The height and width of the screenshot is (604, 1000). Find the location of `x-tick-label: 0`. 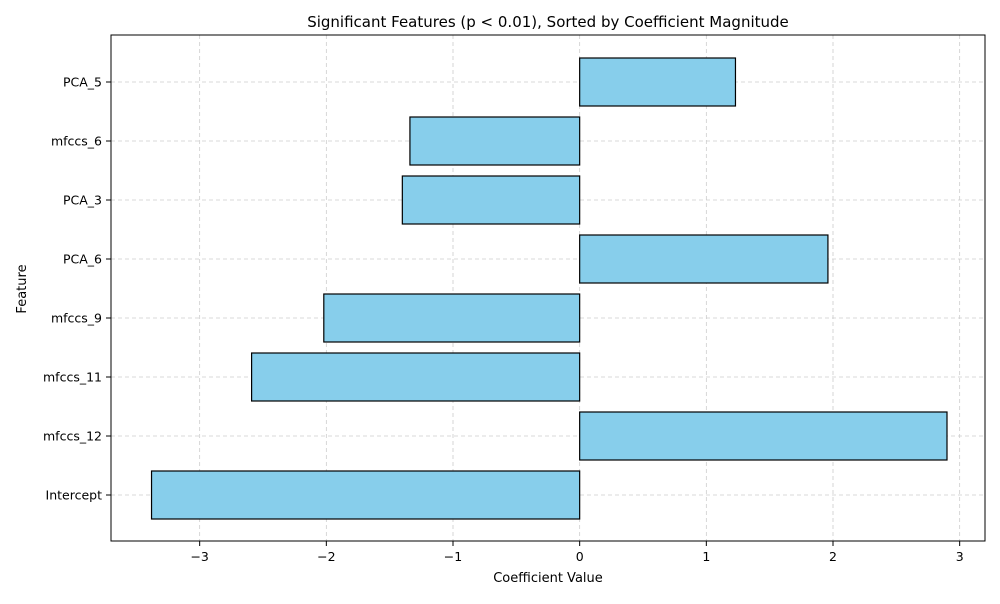

x-tick-label: 0 is located at coordinates (580, 556).